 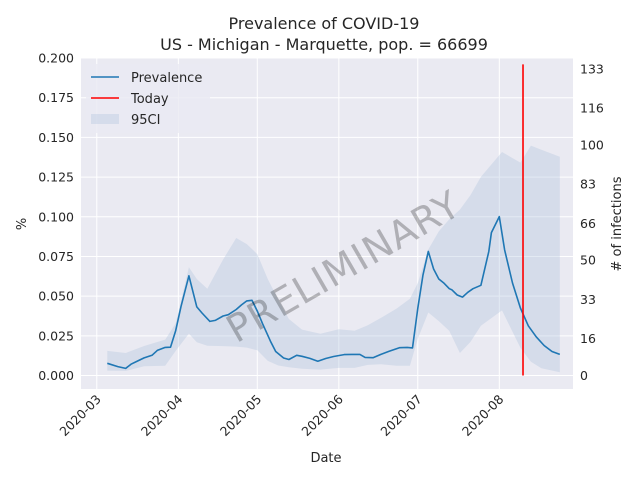 I want to click on legend-label-today: Today, so click(x=149, y=99).